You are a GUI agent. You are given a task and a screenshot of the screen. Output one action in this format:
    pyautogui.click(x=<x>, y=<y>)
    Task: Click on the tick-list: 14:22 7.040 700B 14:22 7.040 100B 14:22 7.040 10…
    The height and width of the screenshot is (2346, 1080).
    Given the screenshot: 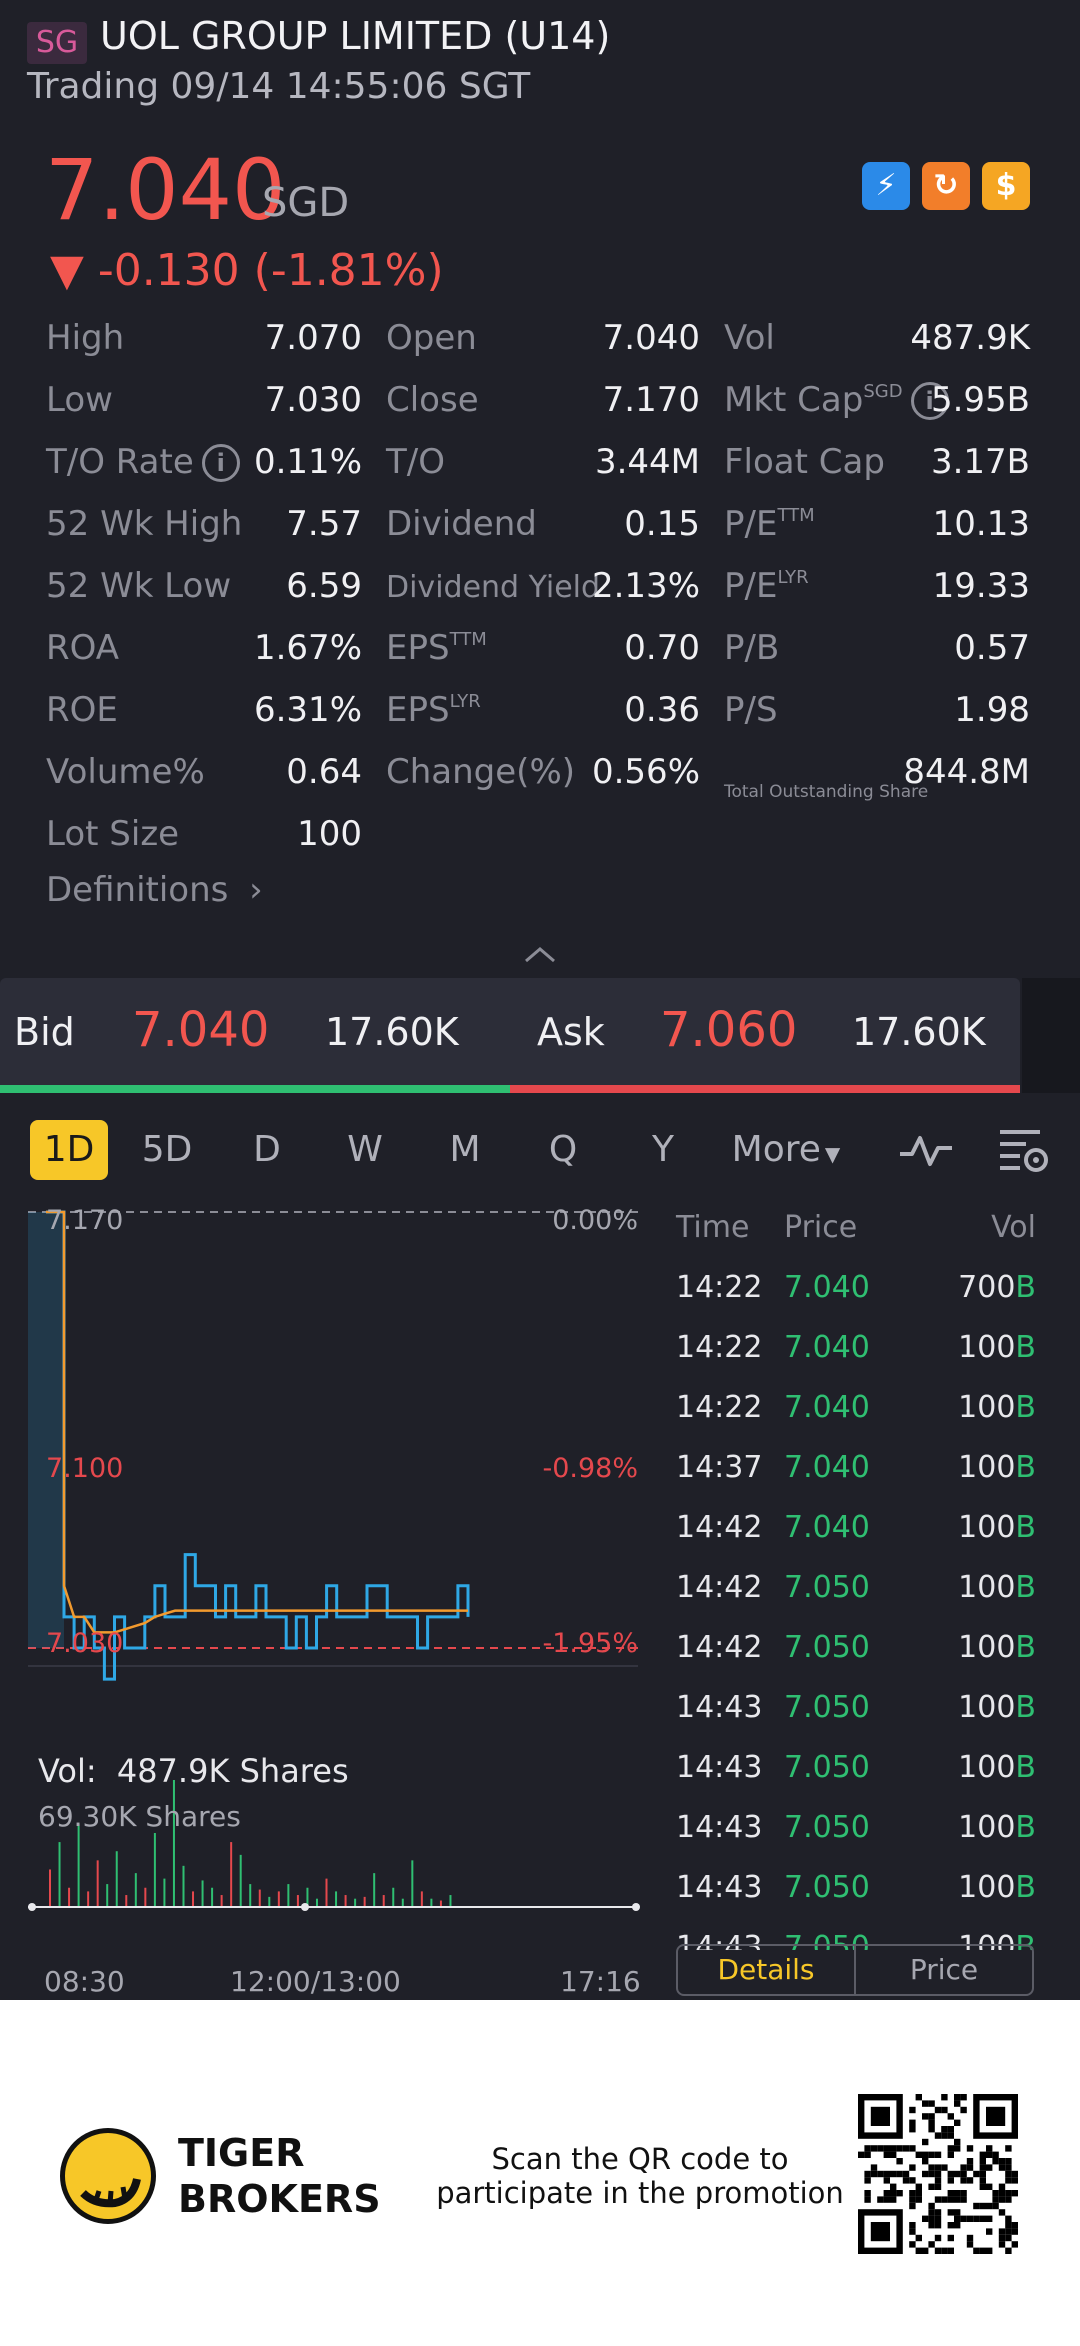 What is the action you would take?
    pyautogui.click(x=870, y=1605)
    